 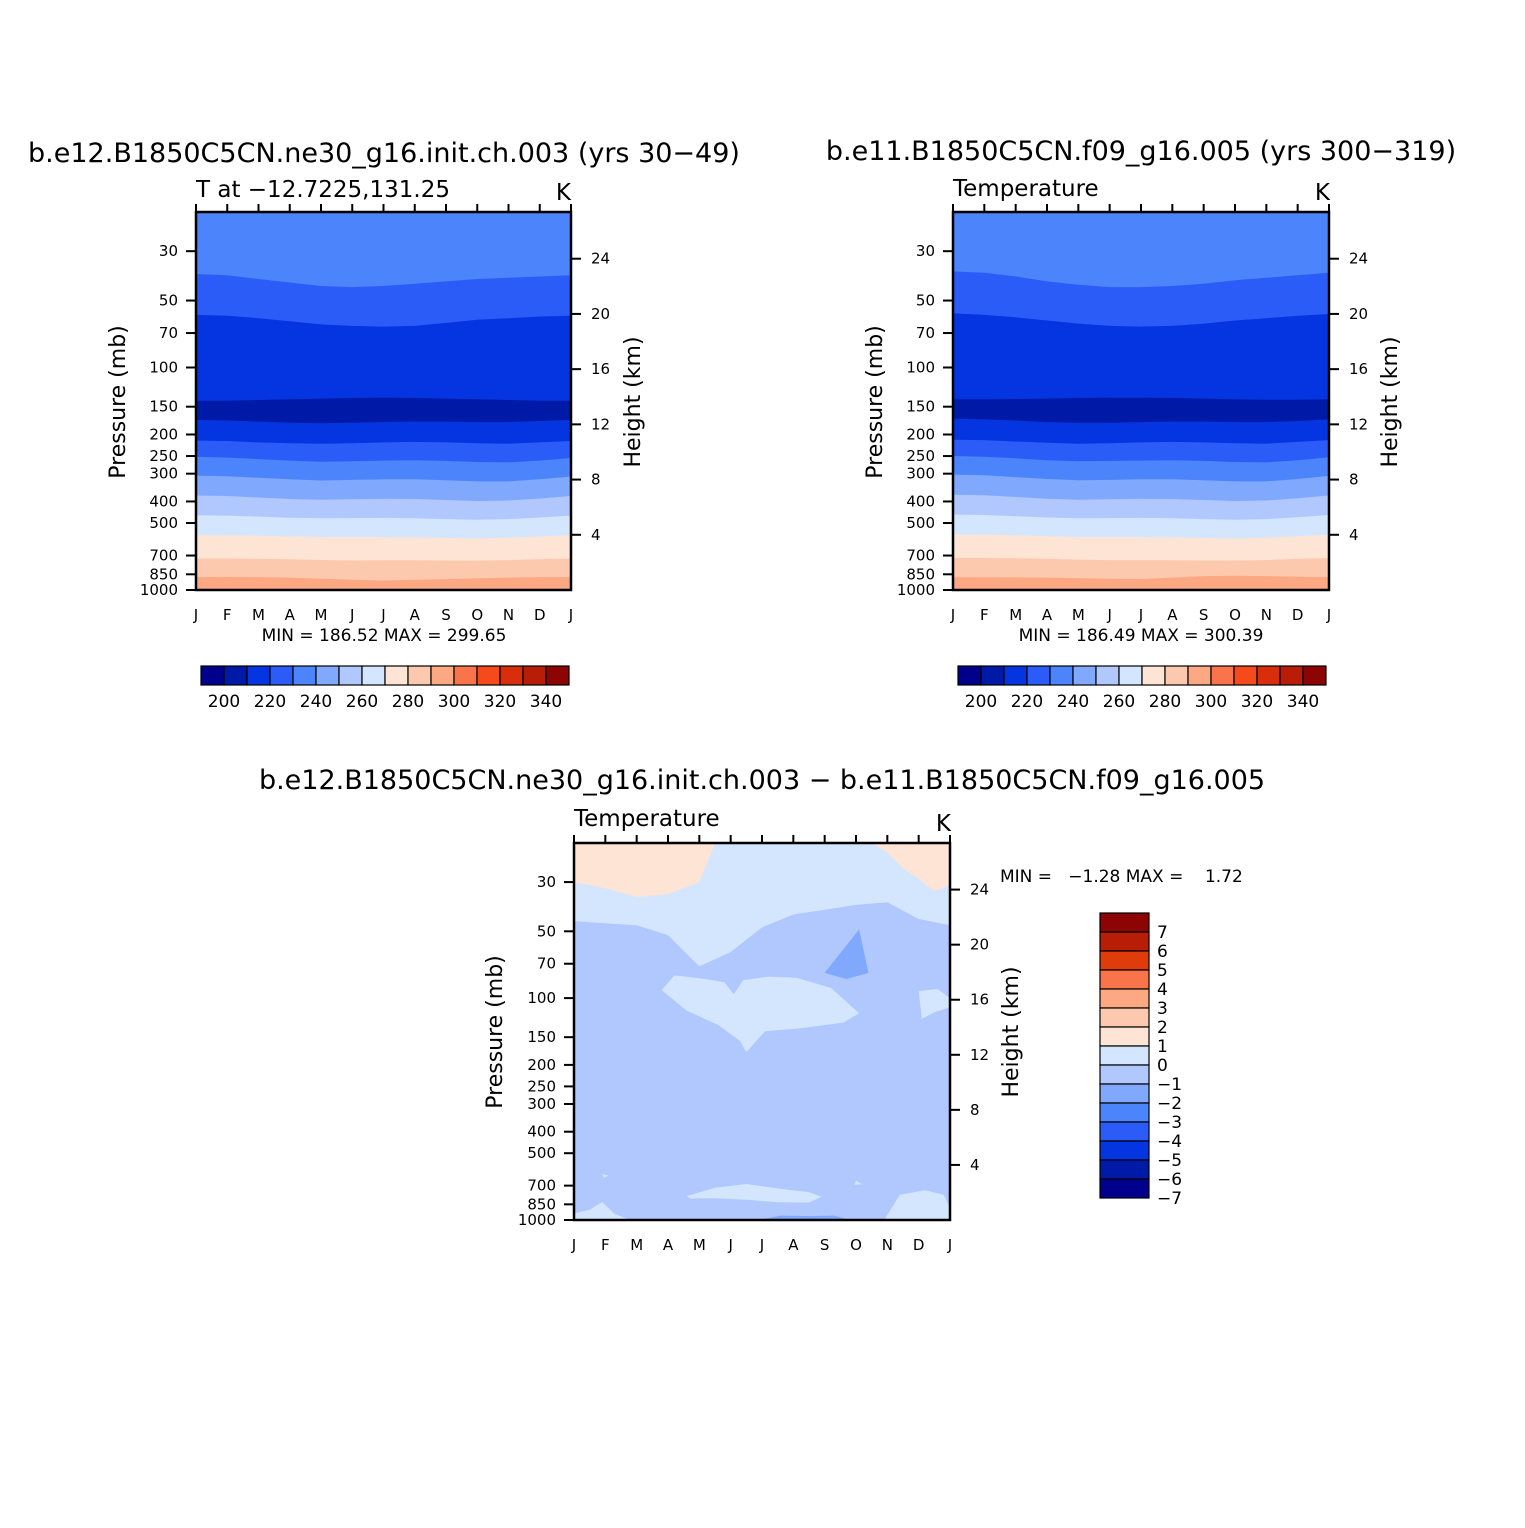 What do you see at coordinates (979, 1055) in the screenshot?
I see `panel-3-y2-tick-label: 12` at bounding box center [979, 1055].